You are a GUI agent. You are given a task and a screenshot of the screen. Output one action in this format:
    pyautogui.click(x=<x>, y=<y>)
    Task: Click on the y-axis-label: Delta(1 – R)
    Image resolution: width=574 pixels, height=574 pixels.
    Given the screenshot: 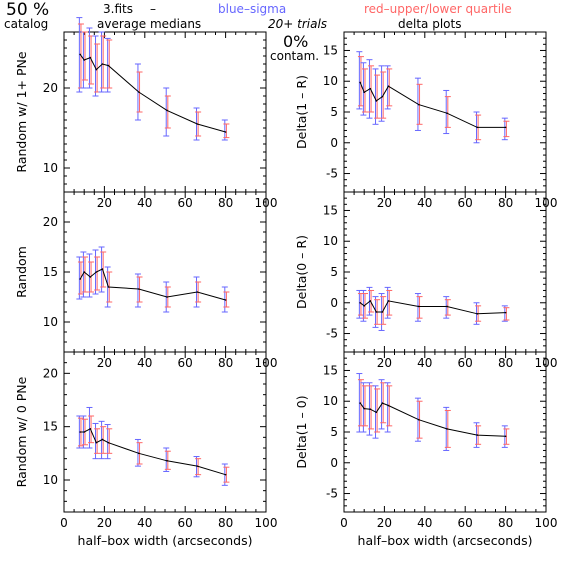 What is the action you would take?
    pyautogui.click(x=301, y=112)
    